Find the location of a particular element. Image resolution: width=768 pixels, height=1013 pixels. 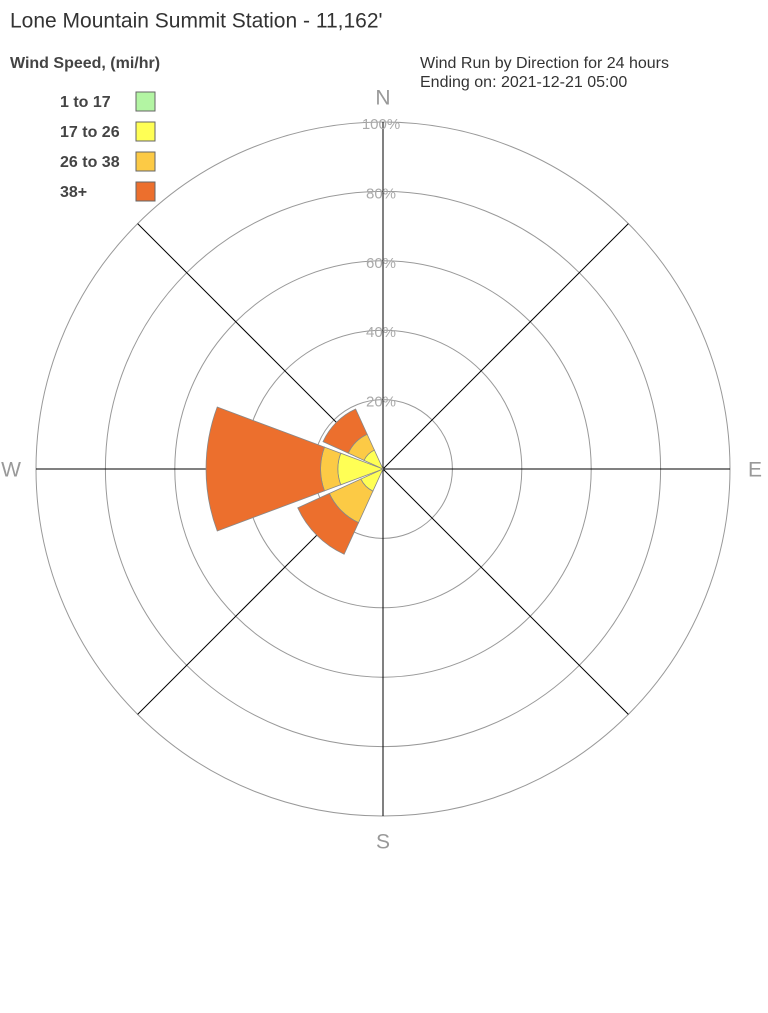

r-tick-label: 40% is located at coordinates (381, 332).